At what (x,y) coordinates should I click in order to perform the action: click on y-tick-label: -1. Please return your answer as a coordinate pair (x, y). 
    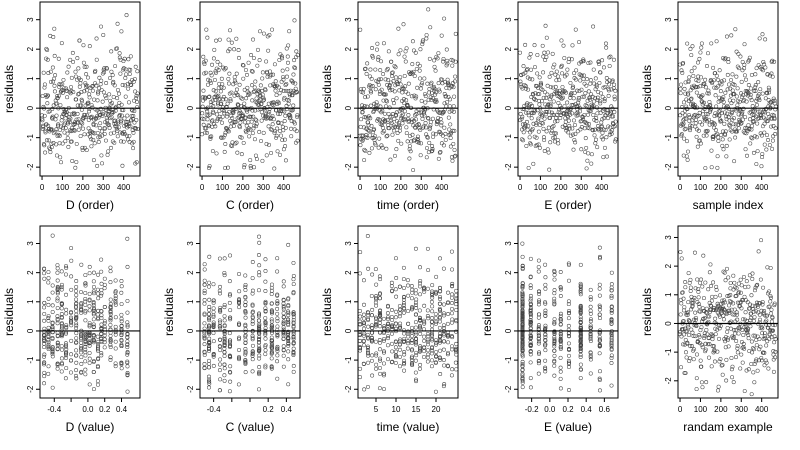
    Looking at the image, I should click on (190, 360).